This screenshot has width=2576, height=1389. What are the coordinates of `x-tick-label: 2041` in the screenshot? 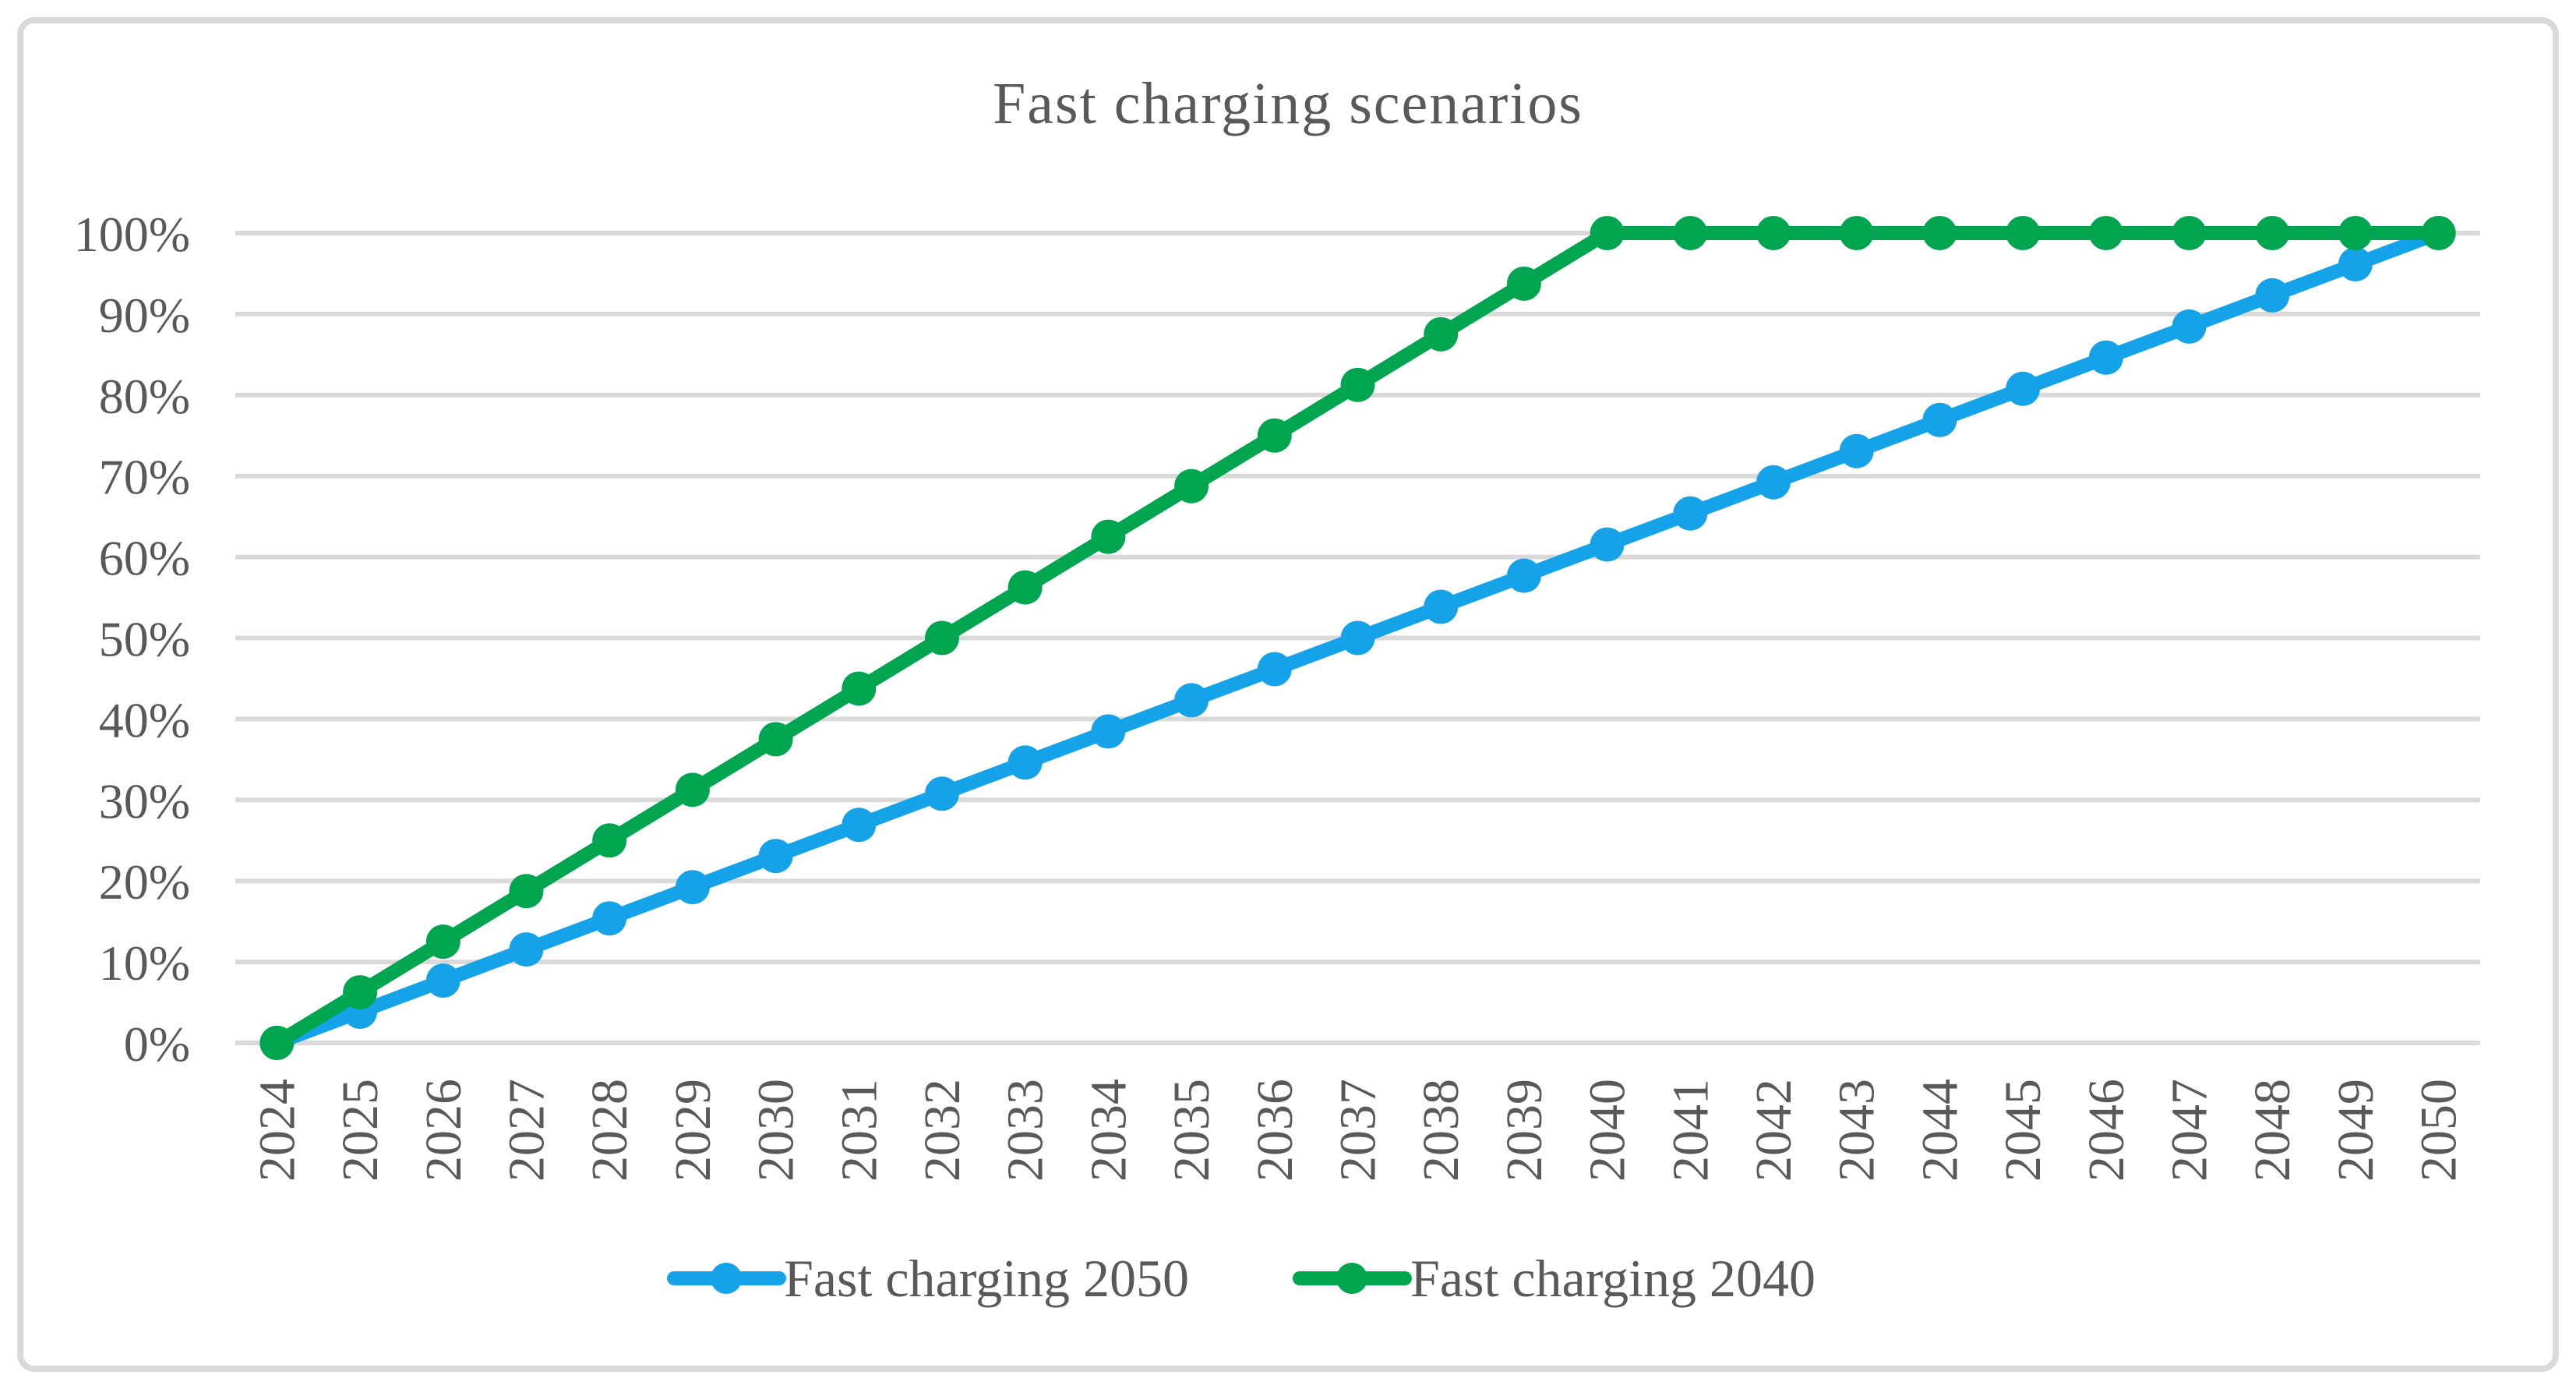 It's located at (1690, 1130).